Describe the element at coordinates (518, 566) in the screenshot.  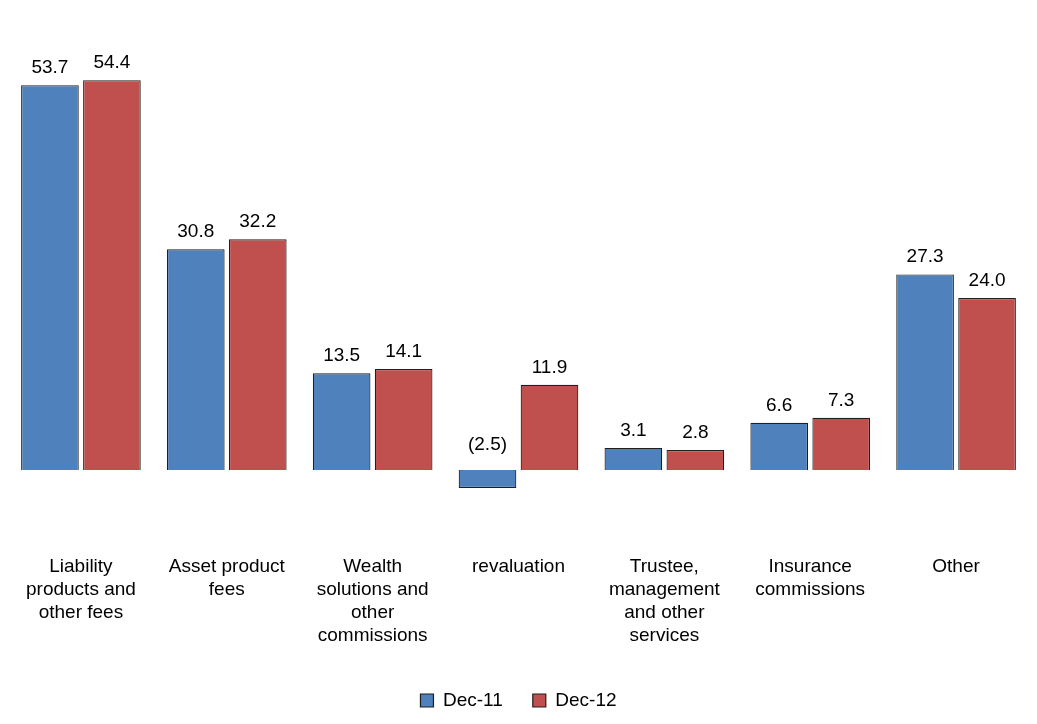
I see `x-tick-label: revaluation` at that location.